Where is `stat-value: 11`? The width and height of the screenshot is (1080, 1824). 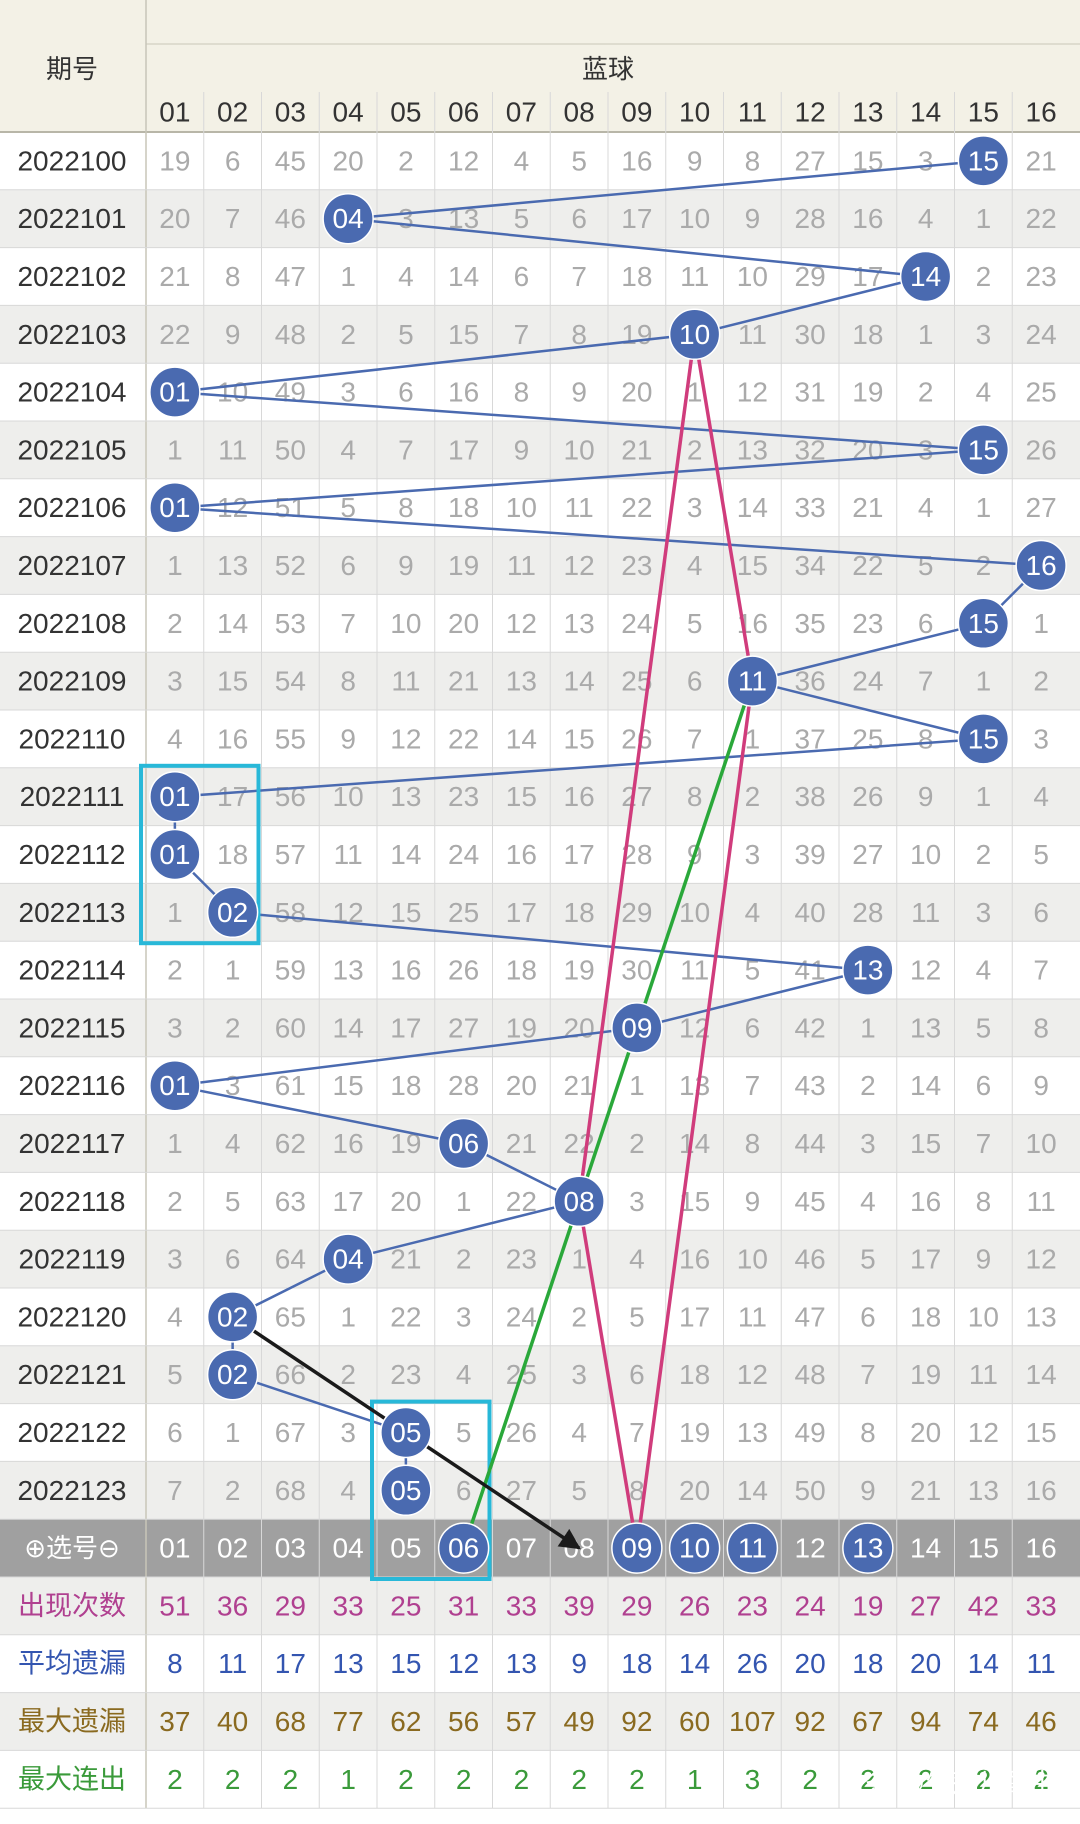 stat-value: 11 is located at coordinates (1041, 1663).